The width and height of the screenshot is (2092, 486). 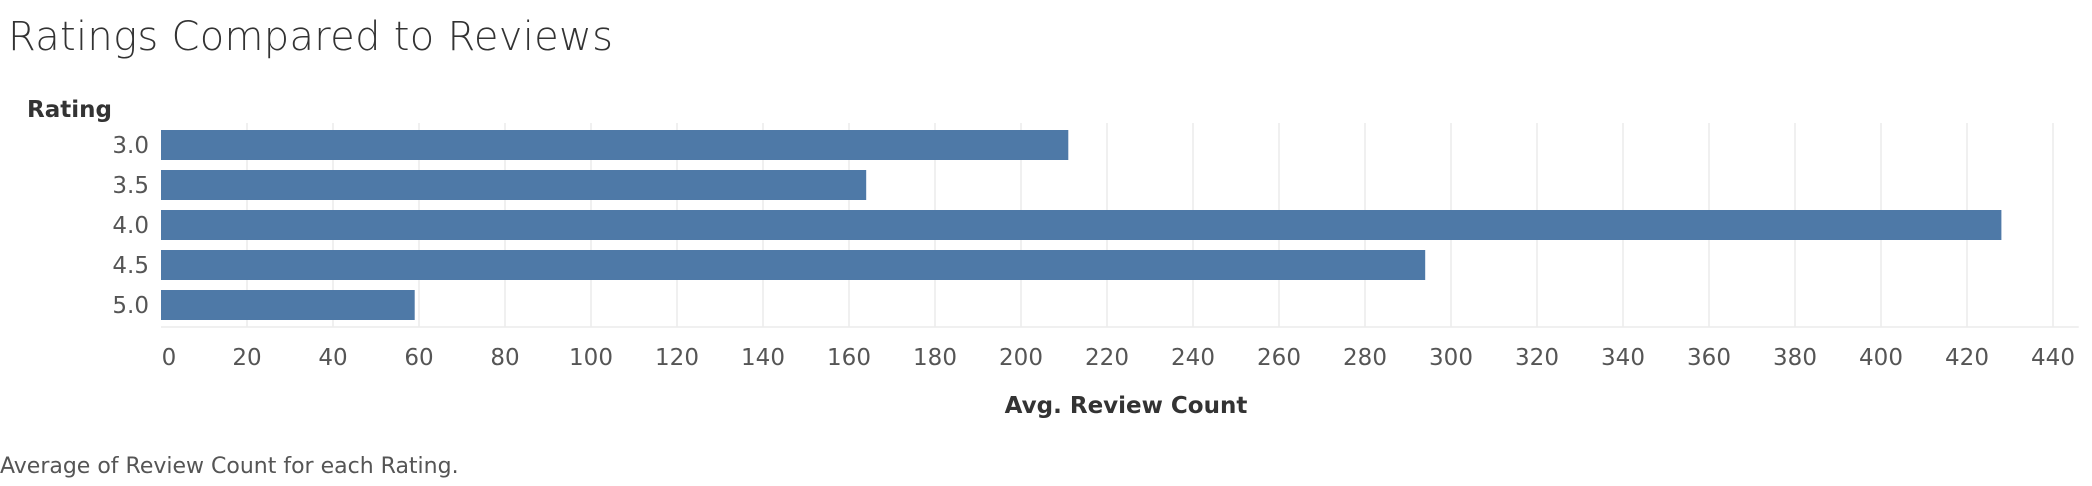 I want to click on y-tick-label: 4.0, so click(x=130, y=226).